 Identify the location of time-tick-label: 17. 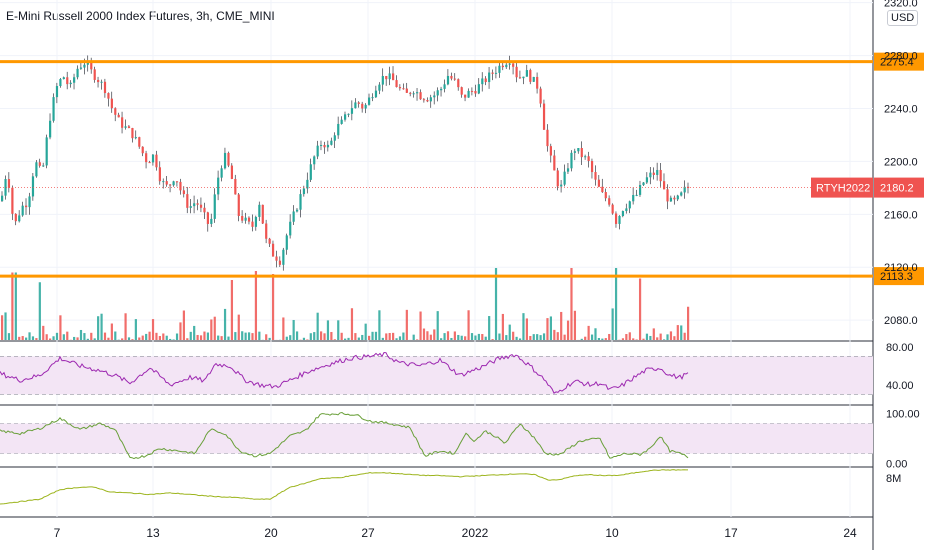
(731, 533).